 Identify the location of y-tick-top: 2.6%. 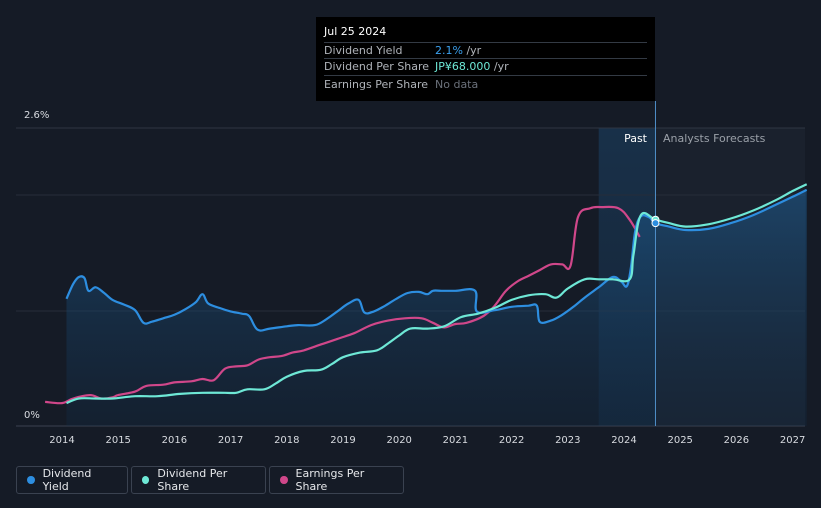
(36, 115).